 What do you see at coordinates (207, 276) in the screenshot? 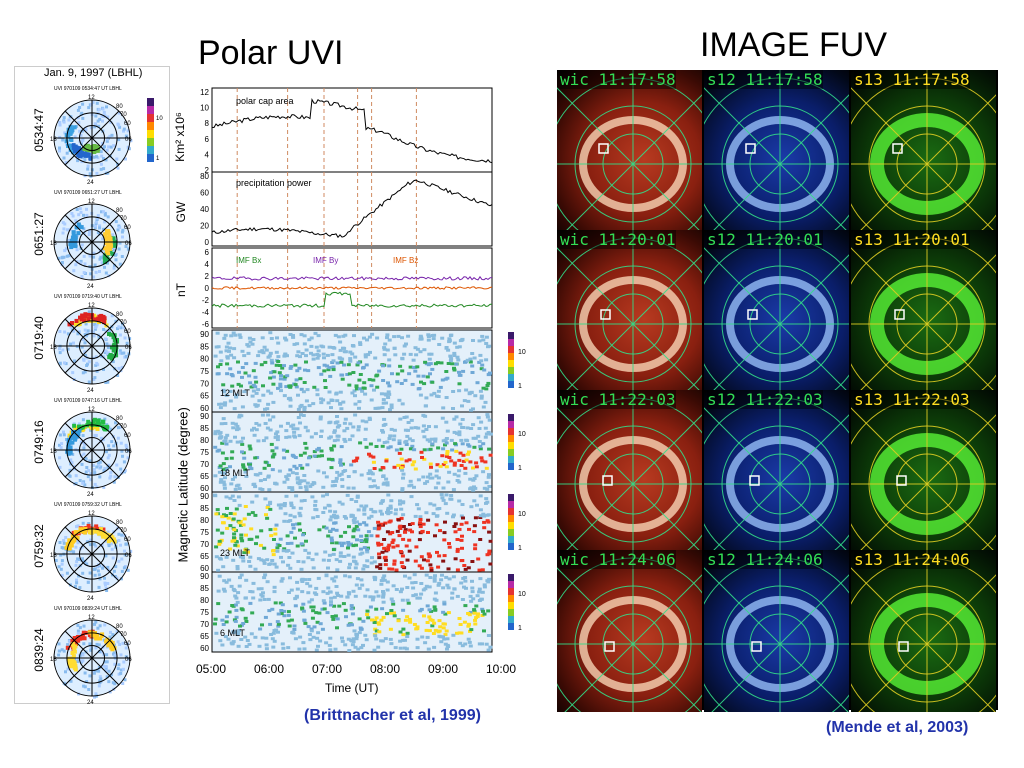
I see `panel-ytick: 2` at bounding box center [207, 276].